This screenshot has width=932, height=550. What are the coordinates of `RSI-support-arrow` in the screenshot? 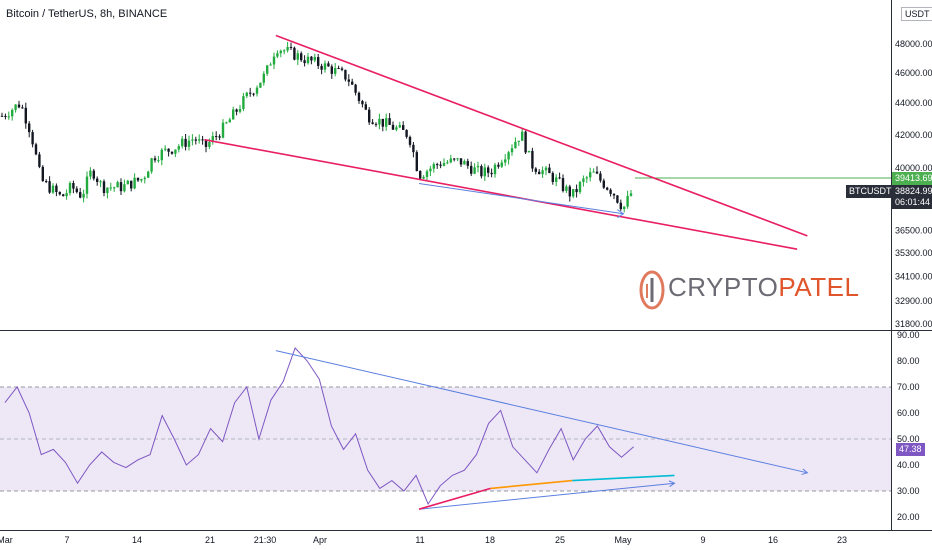 It's located at (546, 496).